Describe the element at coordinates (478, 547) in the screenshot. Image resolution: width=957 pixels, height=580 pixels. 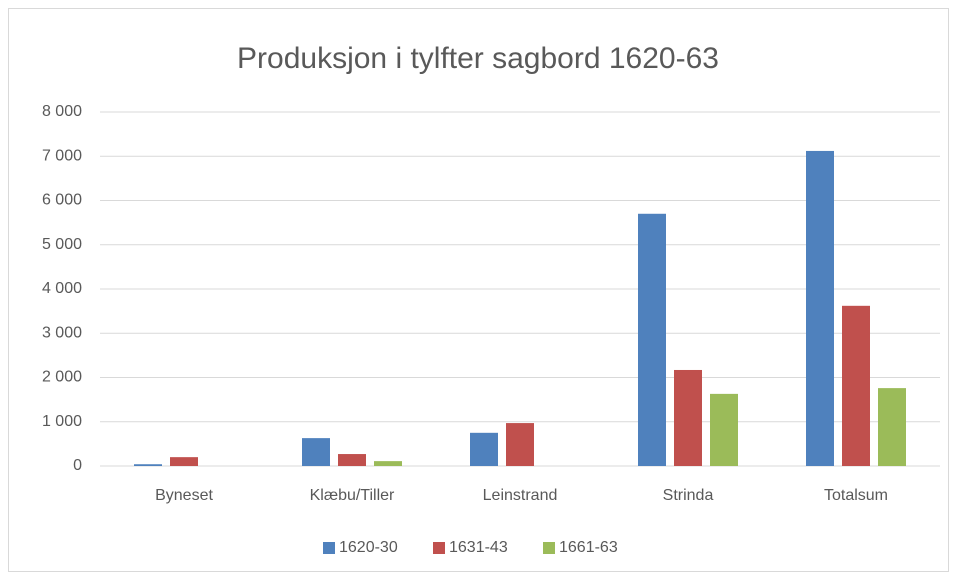
I see `legend-label: 1631-43` at that location.